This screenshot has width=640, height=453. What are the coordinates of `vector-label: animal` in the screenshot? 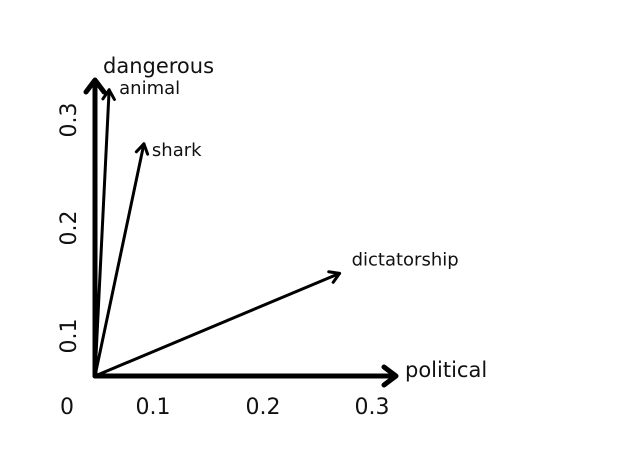 It's located at (149, 88).